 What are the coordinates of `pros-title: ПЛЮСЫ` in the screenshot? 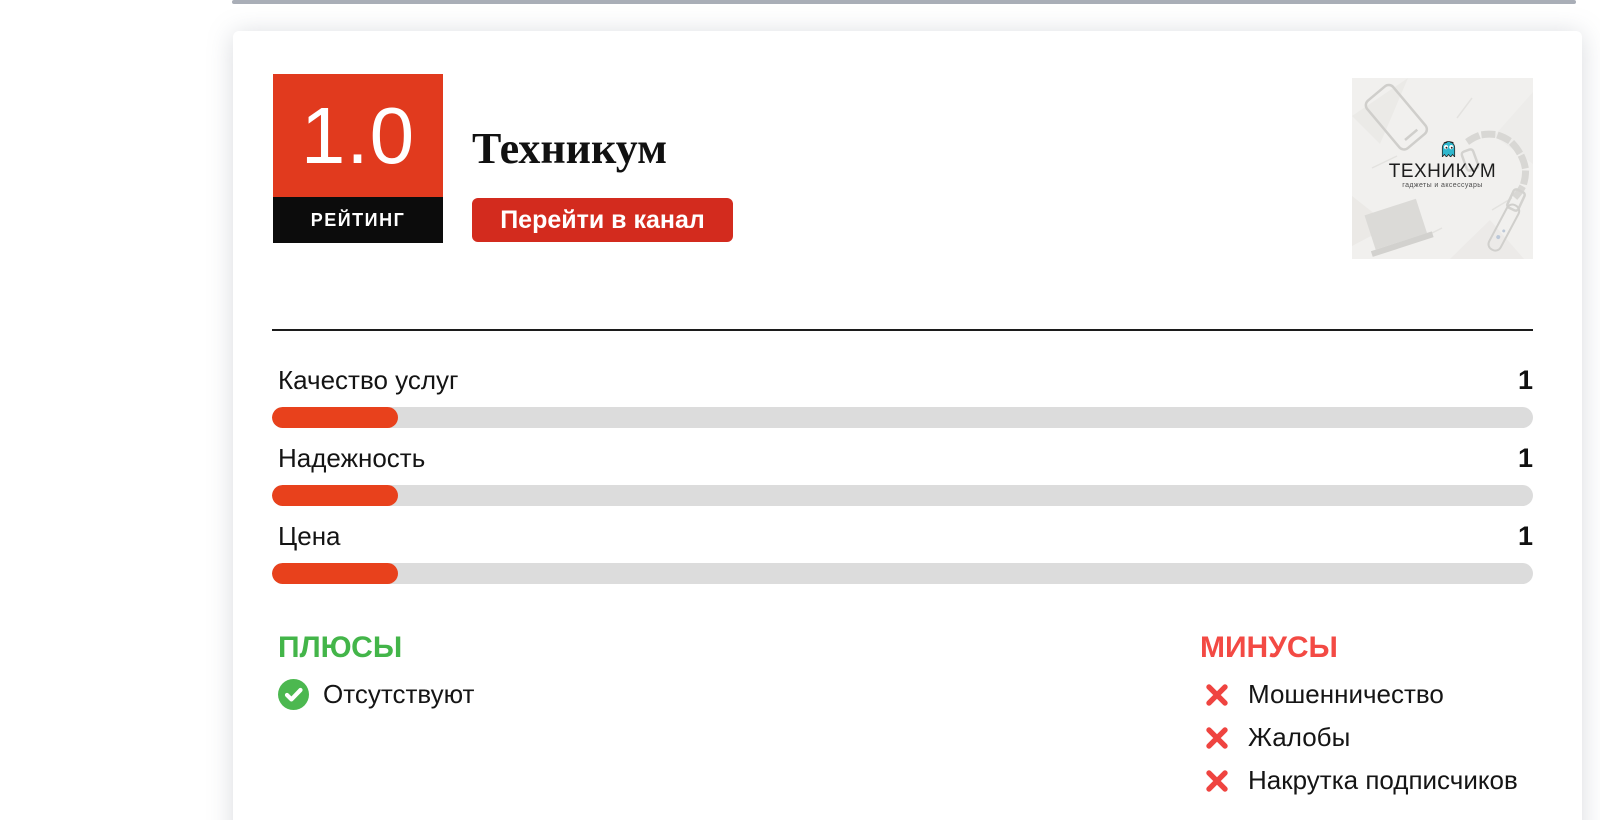 It's located at (340, 647).